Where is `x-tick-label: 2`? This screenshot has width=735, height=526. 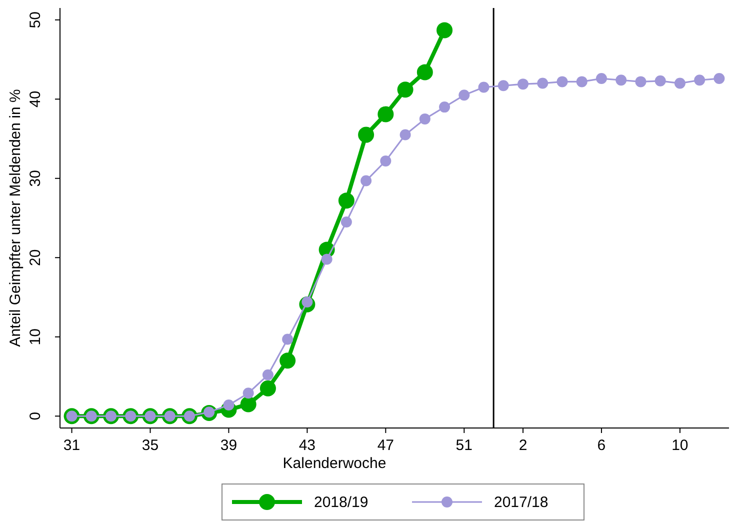
x-tick-label: 2 is located at coordinates (523, 445).